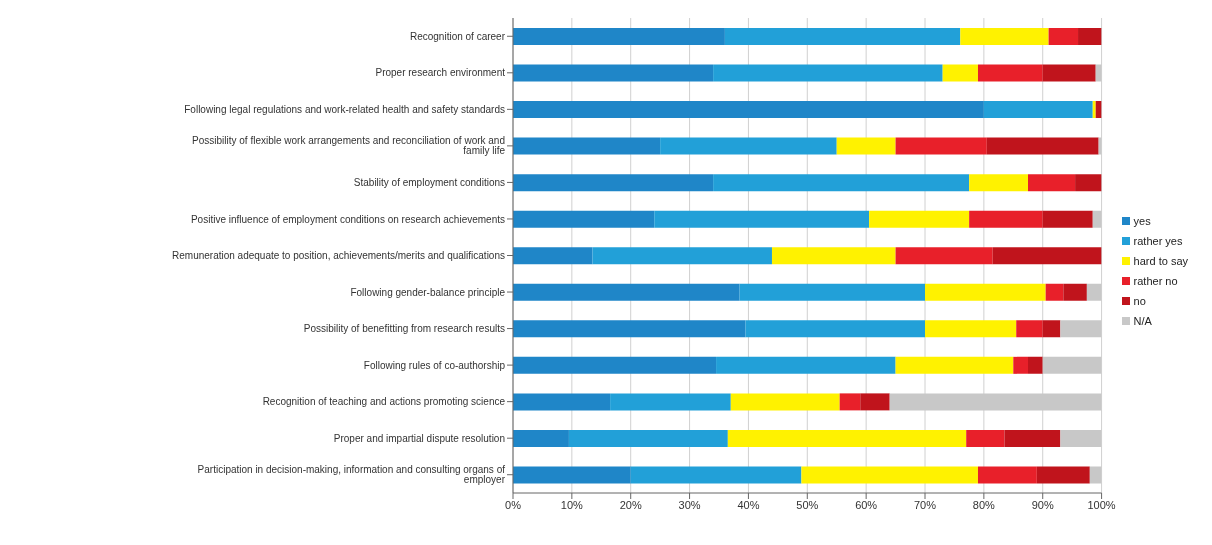  I want to click on y-tick-label: Remuneration adequate to position, achievements/merits and qualifications, so click(338, 256).